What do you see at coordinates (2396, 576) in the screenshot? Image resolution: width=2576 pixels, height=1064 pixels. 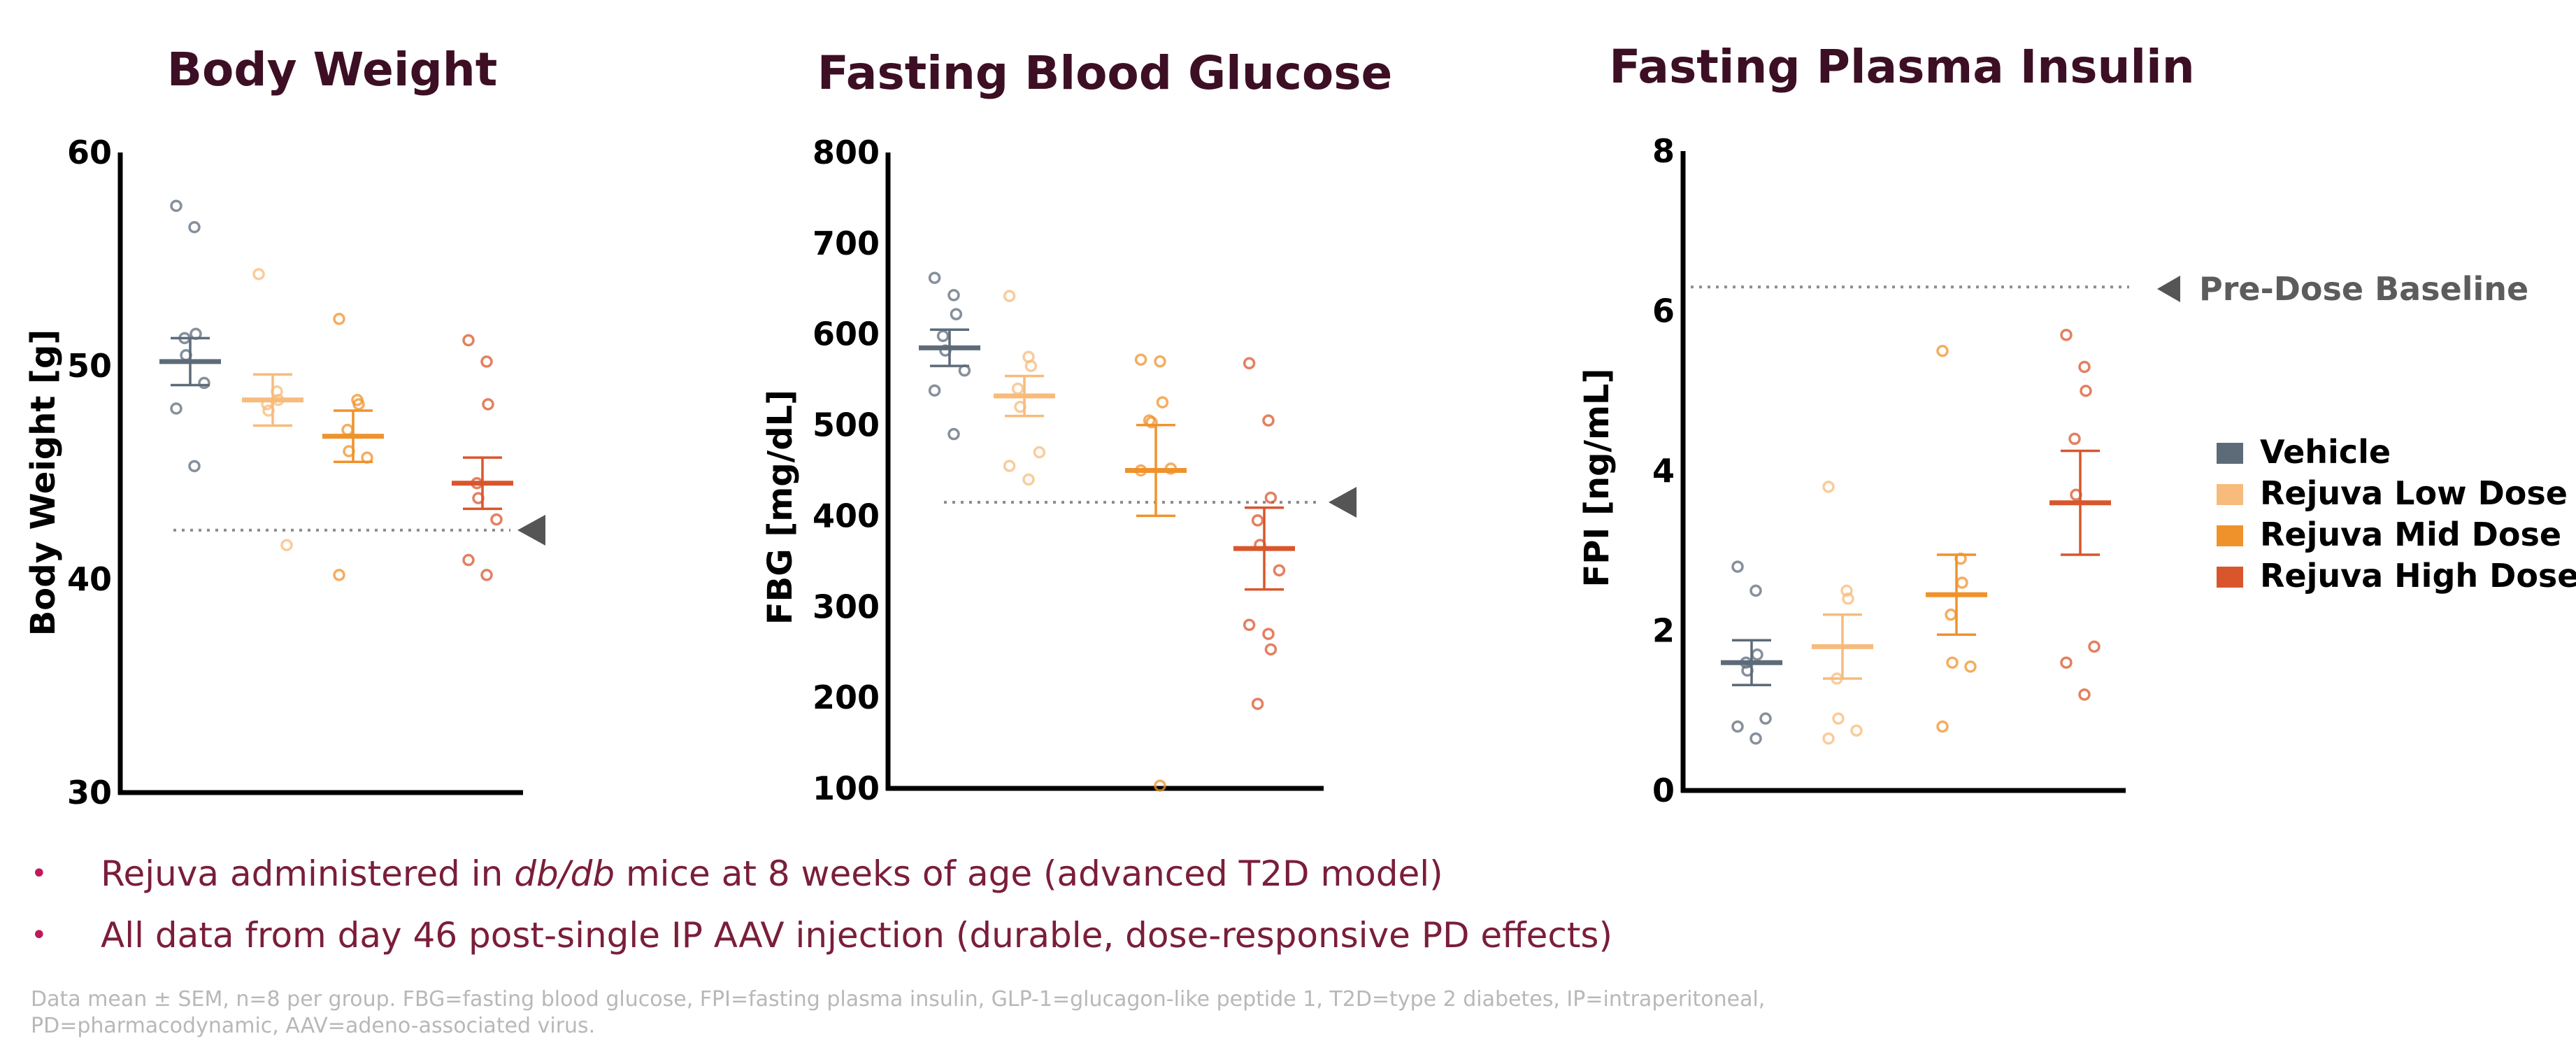 I see `legend-item-high-dose: Rejuva High Dose` at bounding box center [2396, 576].